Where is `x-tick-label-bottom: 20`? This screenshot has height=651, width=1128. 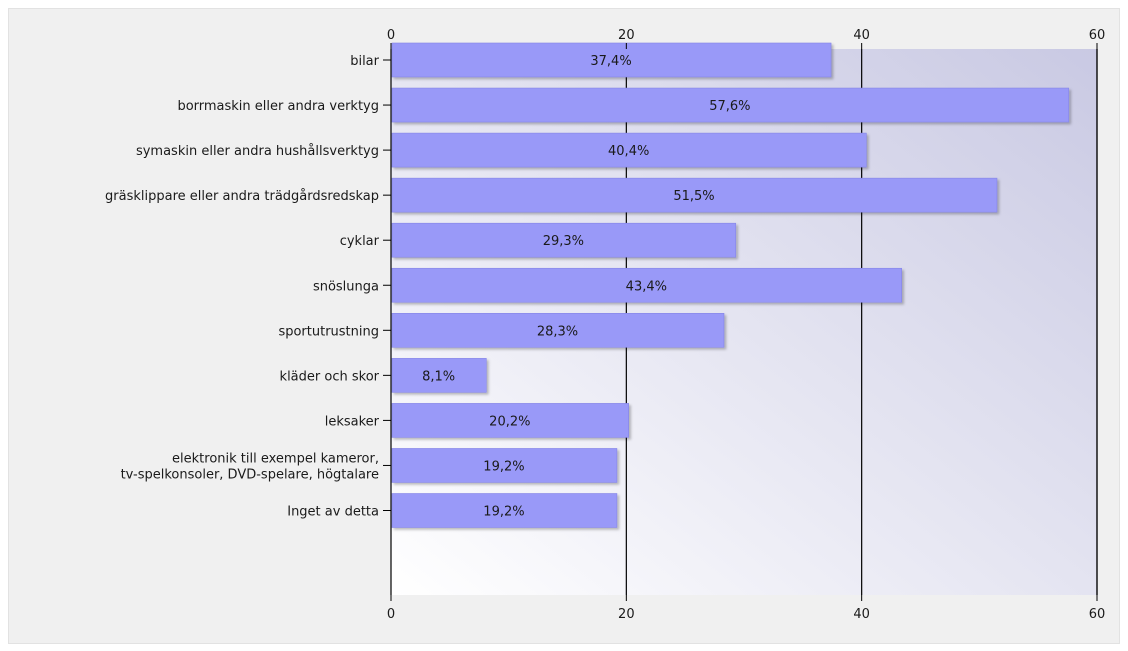
x-tick-label-bottom: 20 is located at coordinates (626, 614).